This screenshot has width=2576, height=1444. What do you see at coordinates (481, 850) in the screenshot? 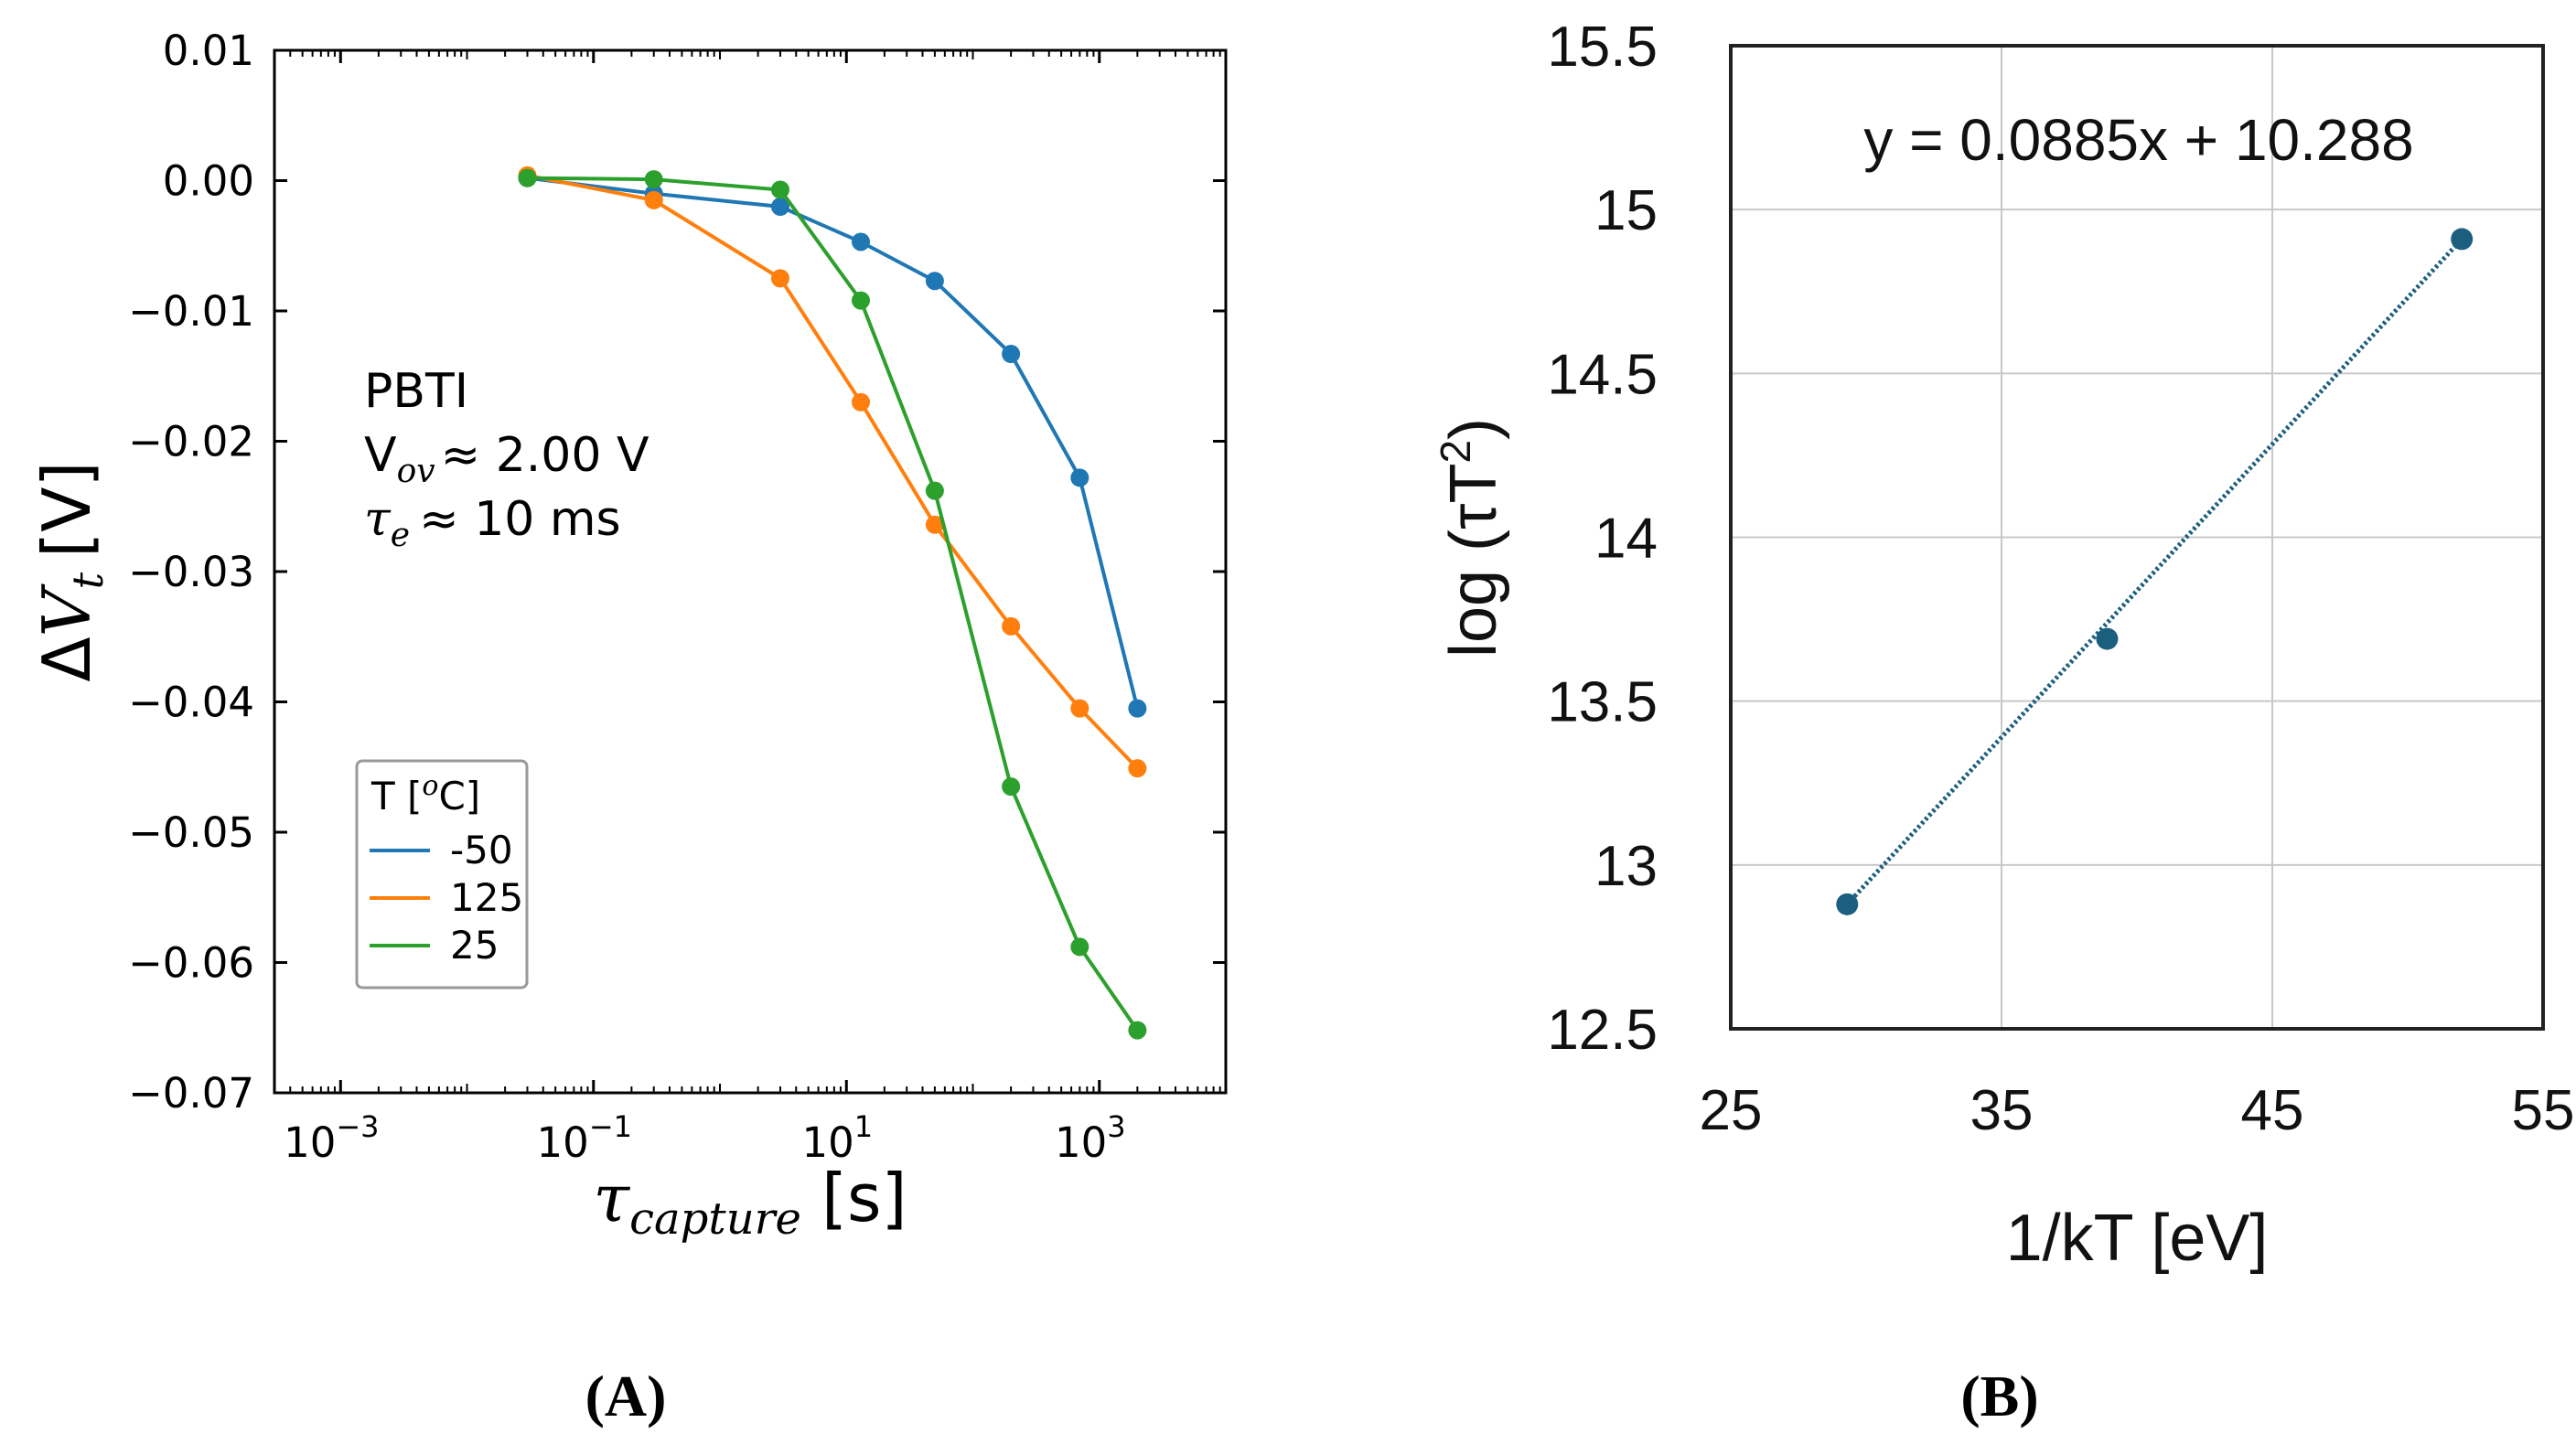
I see `legend-label--50: -50` at bounding box center [481, 850].